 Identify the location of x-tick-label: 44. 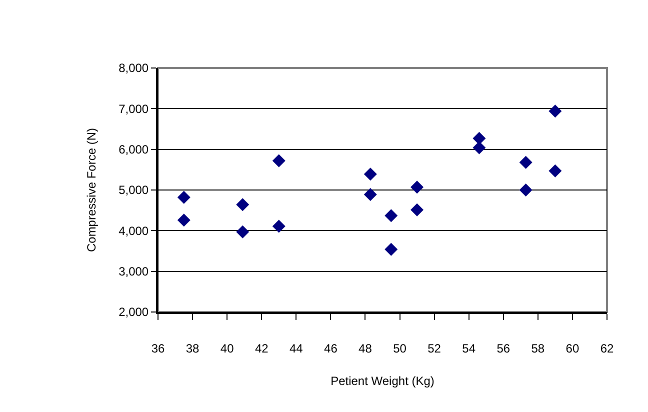
(296, 348).